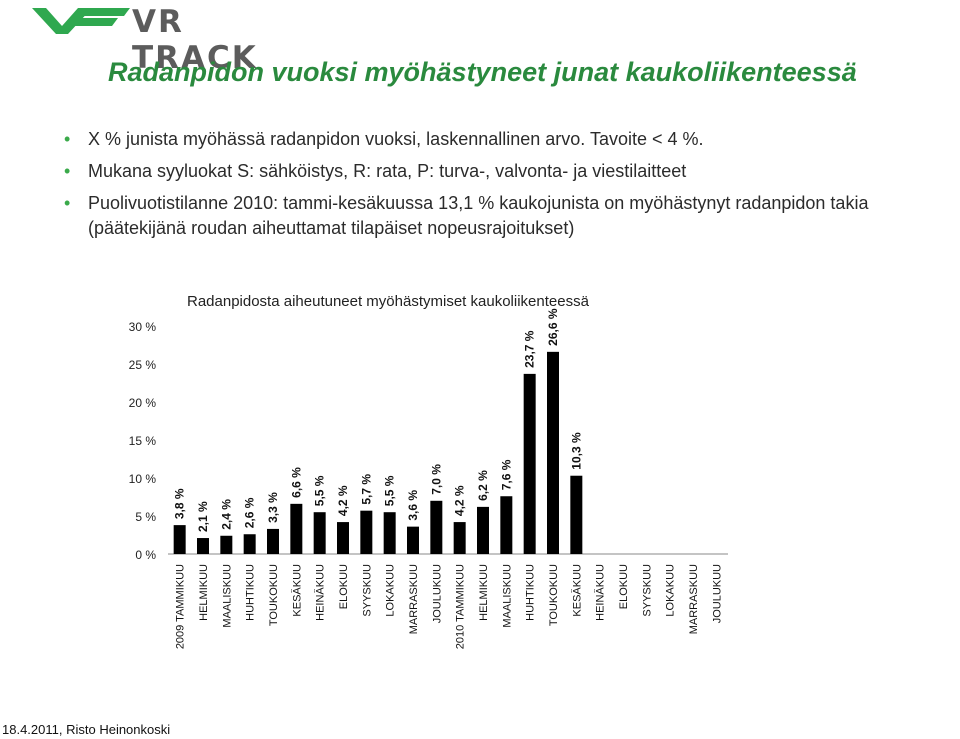 This screenshot has height=739, width=960. What do you see at coordinates (506, 474) in the screenshot?
I see `data-label: 7,6 %` at bounding box center [506, 474].